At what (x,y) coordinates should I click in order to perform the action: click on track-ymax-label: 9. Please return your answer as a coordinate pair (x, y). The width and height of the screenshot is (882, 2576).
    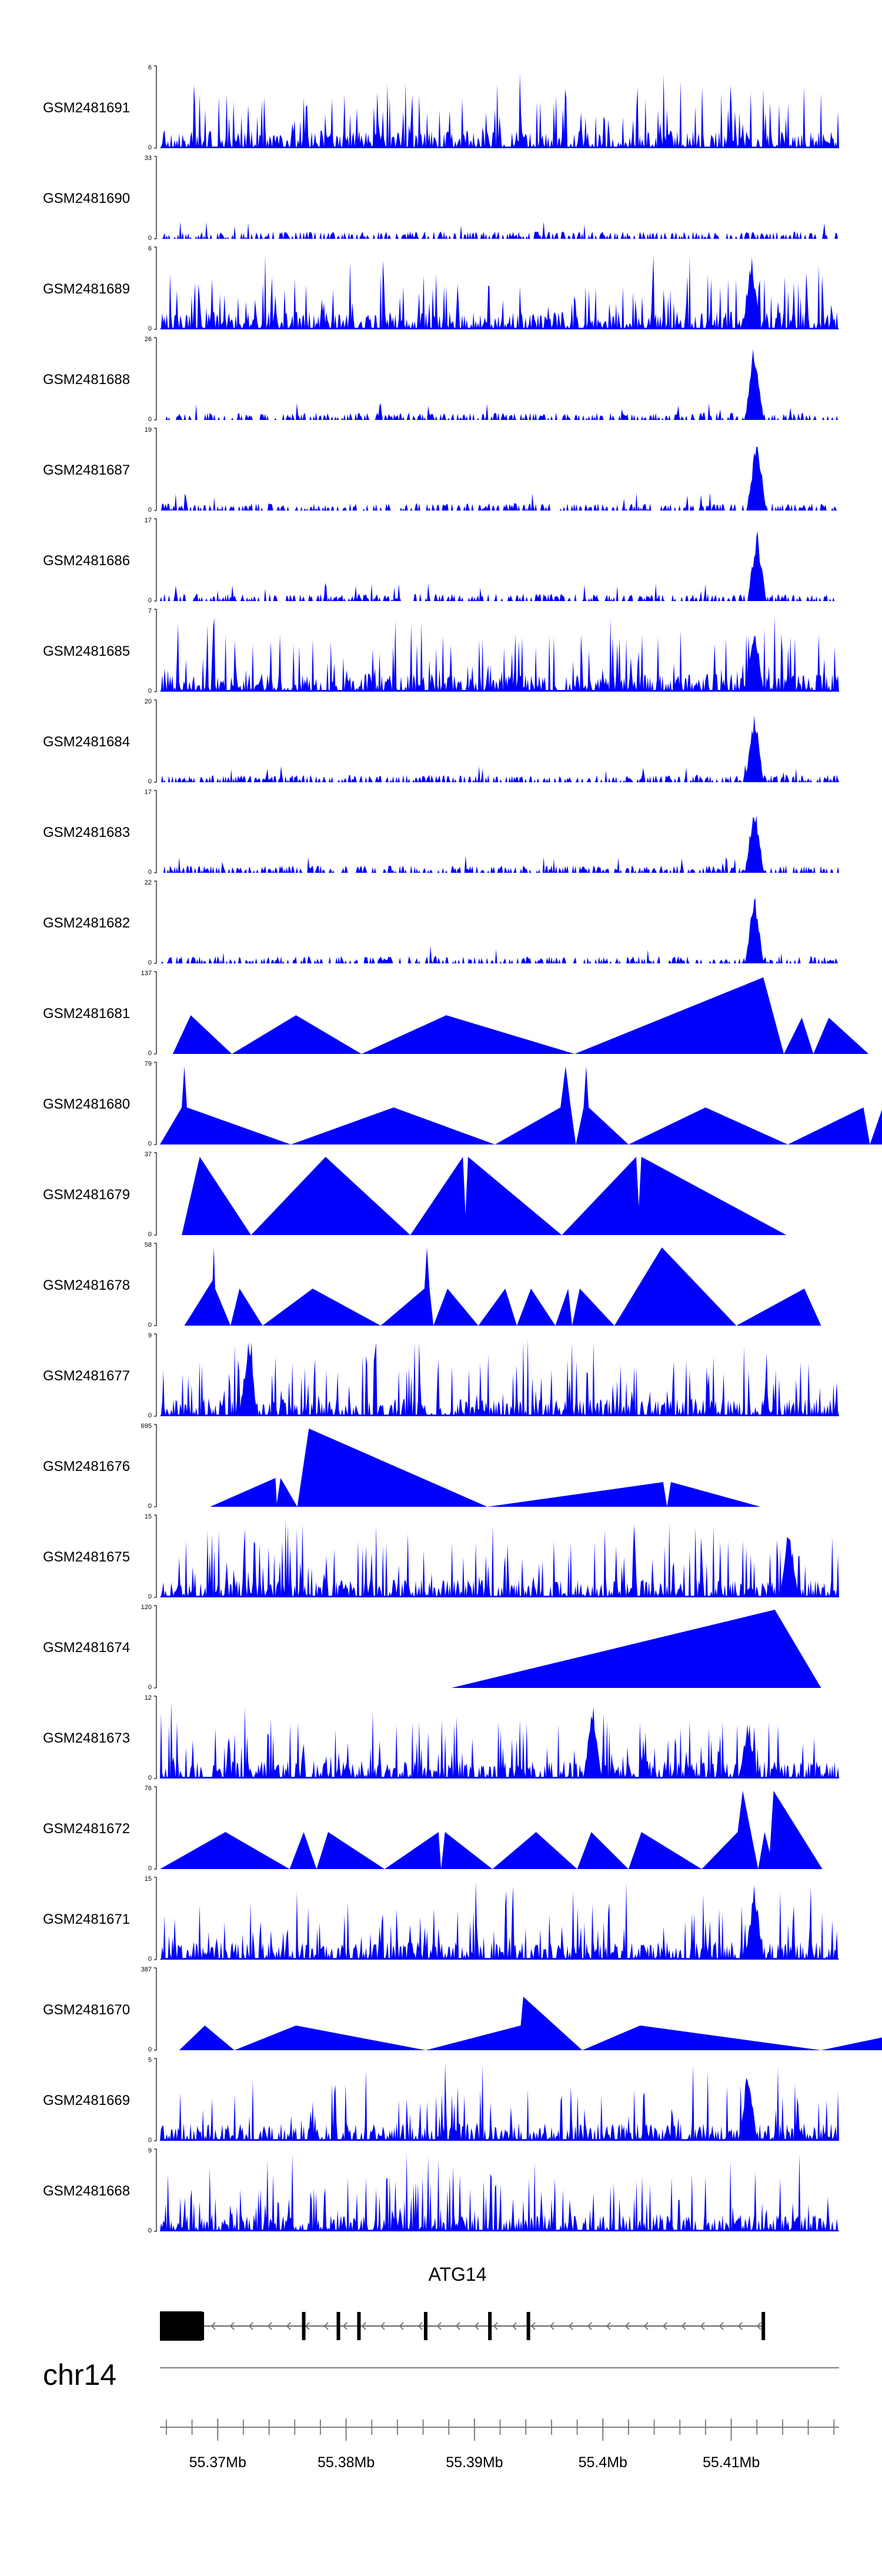
    Looking at the image, I should click on (150, 2150).